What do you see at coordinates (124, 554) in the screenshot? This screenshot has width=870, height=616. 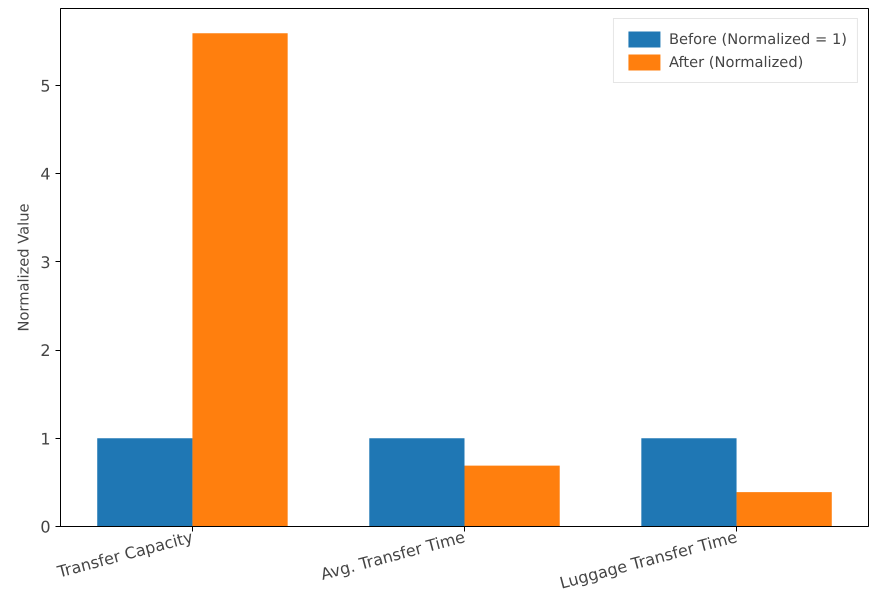 I see `x-tick-label: Transfer Capacity` at bounding box center [124, 554].